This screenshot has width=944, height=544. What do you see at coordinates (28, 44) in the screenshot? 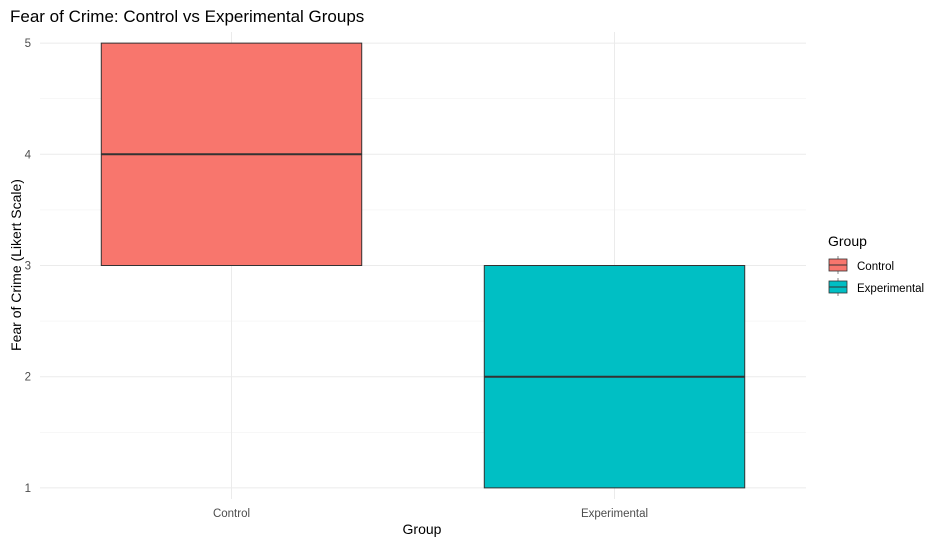
I see `y-tick-label: 5` at bounding box center [28, 44].